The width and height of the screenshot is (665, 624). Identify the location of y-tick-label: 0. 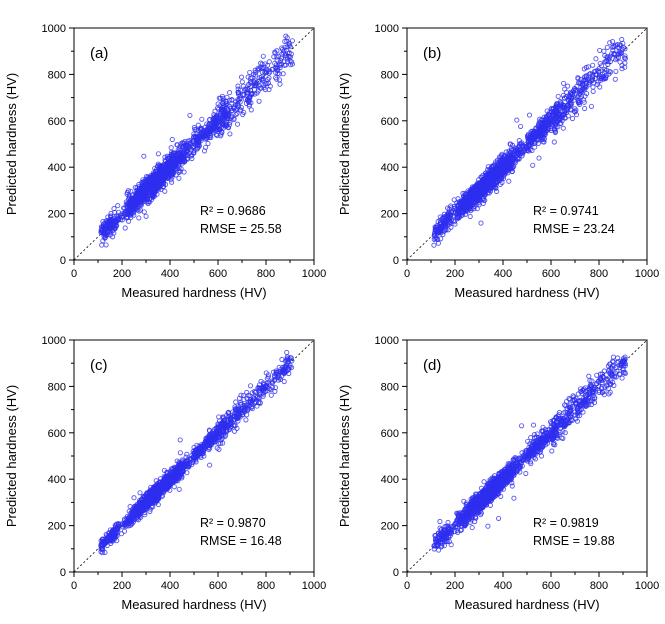
(396, 261).